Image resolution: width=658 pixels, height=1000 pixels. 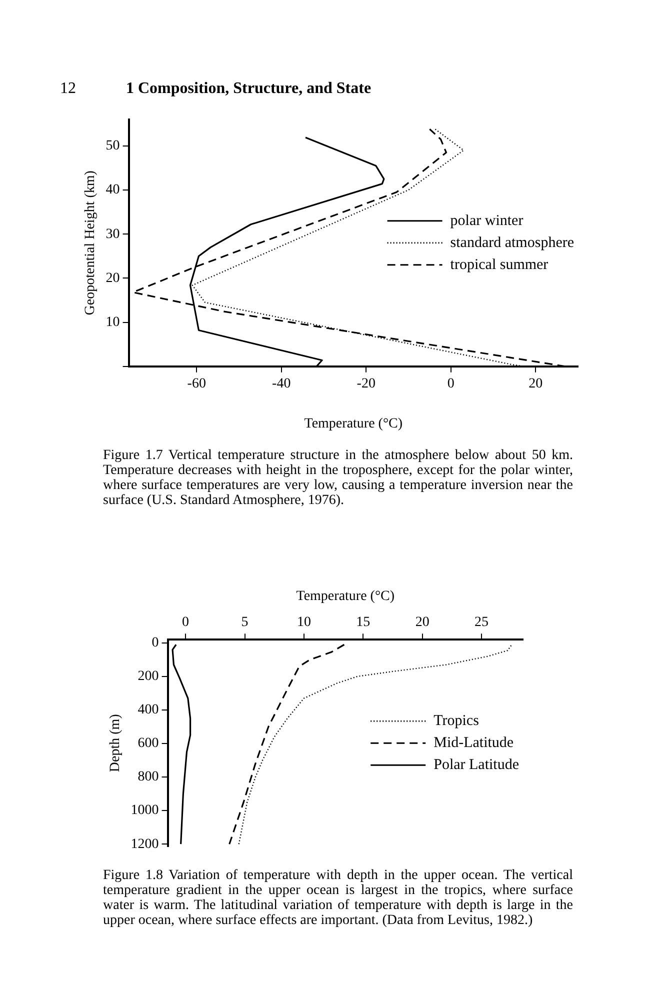 I want to click on text: 12, so click(x=68, y=89).